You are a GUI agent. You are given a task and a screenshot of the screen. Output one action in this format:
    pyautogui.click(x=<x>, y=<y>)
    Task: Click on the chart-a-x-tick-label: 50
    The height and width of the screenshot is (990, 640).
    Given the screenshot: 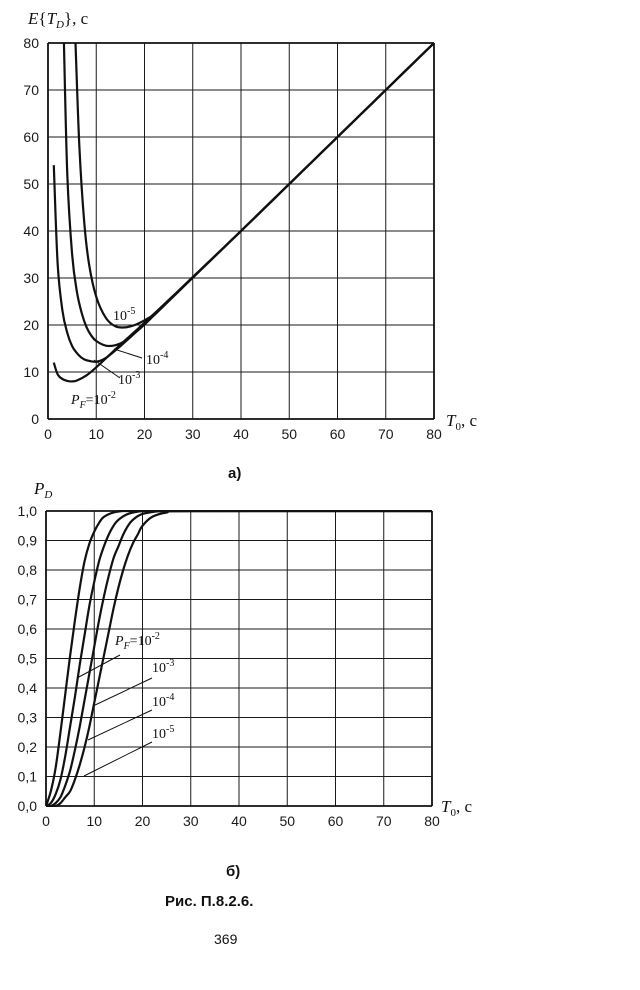 What is the action you would take?
    pyautogui.click(x=289, y=434)
    